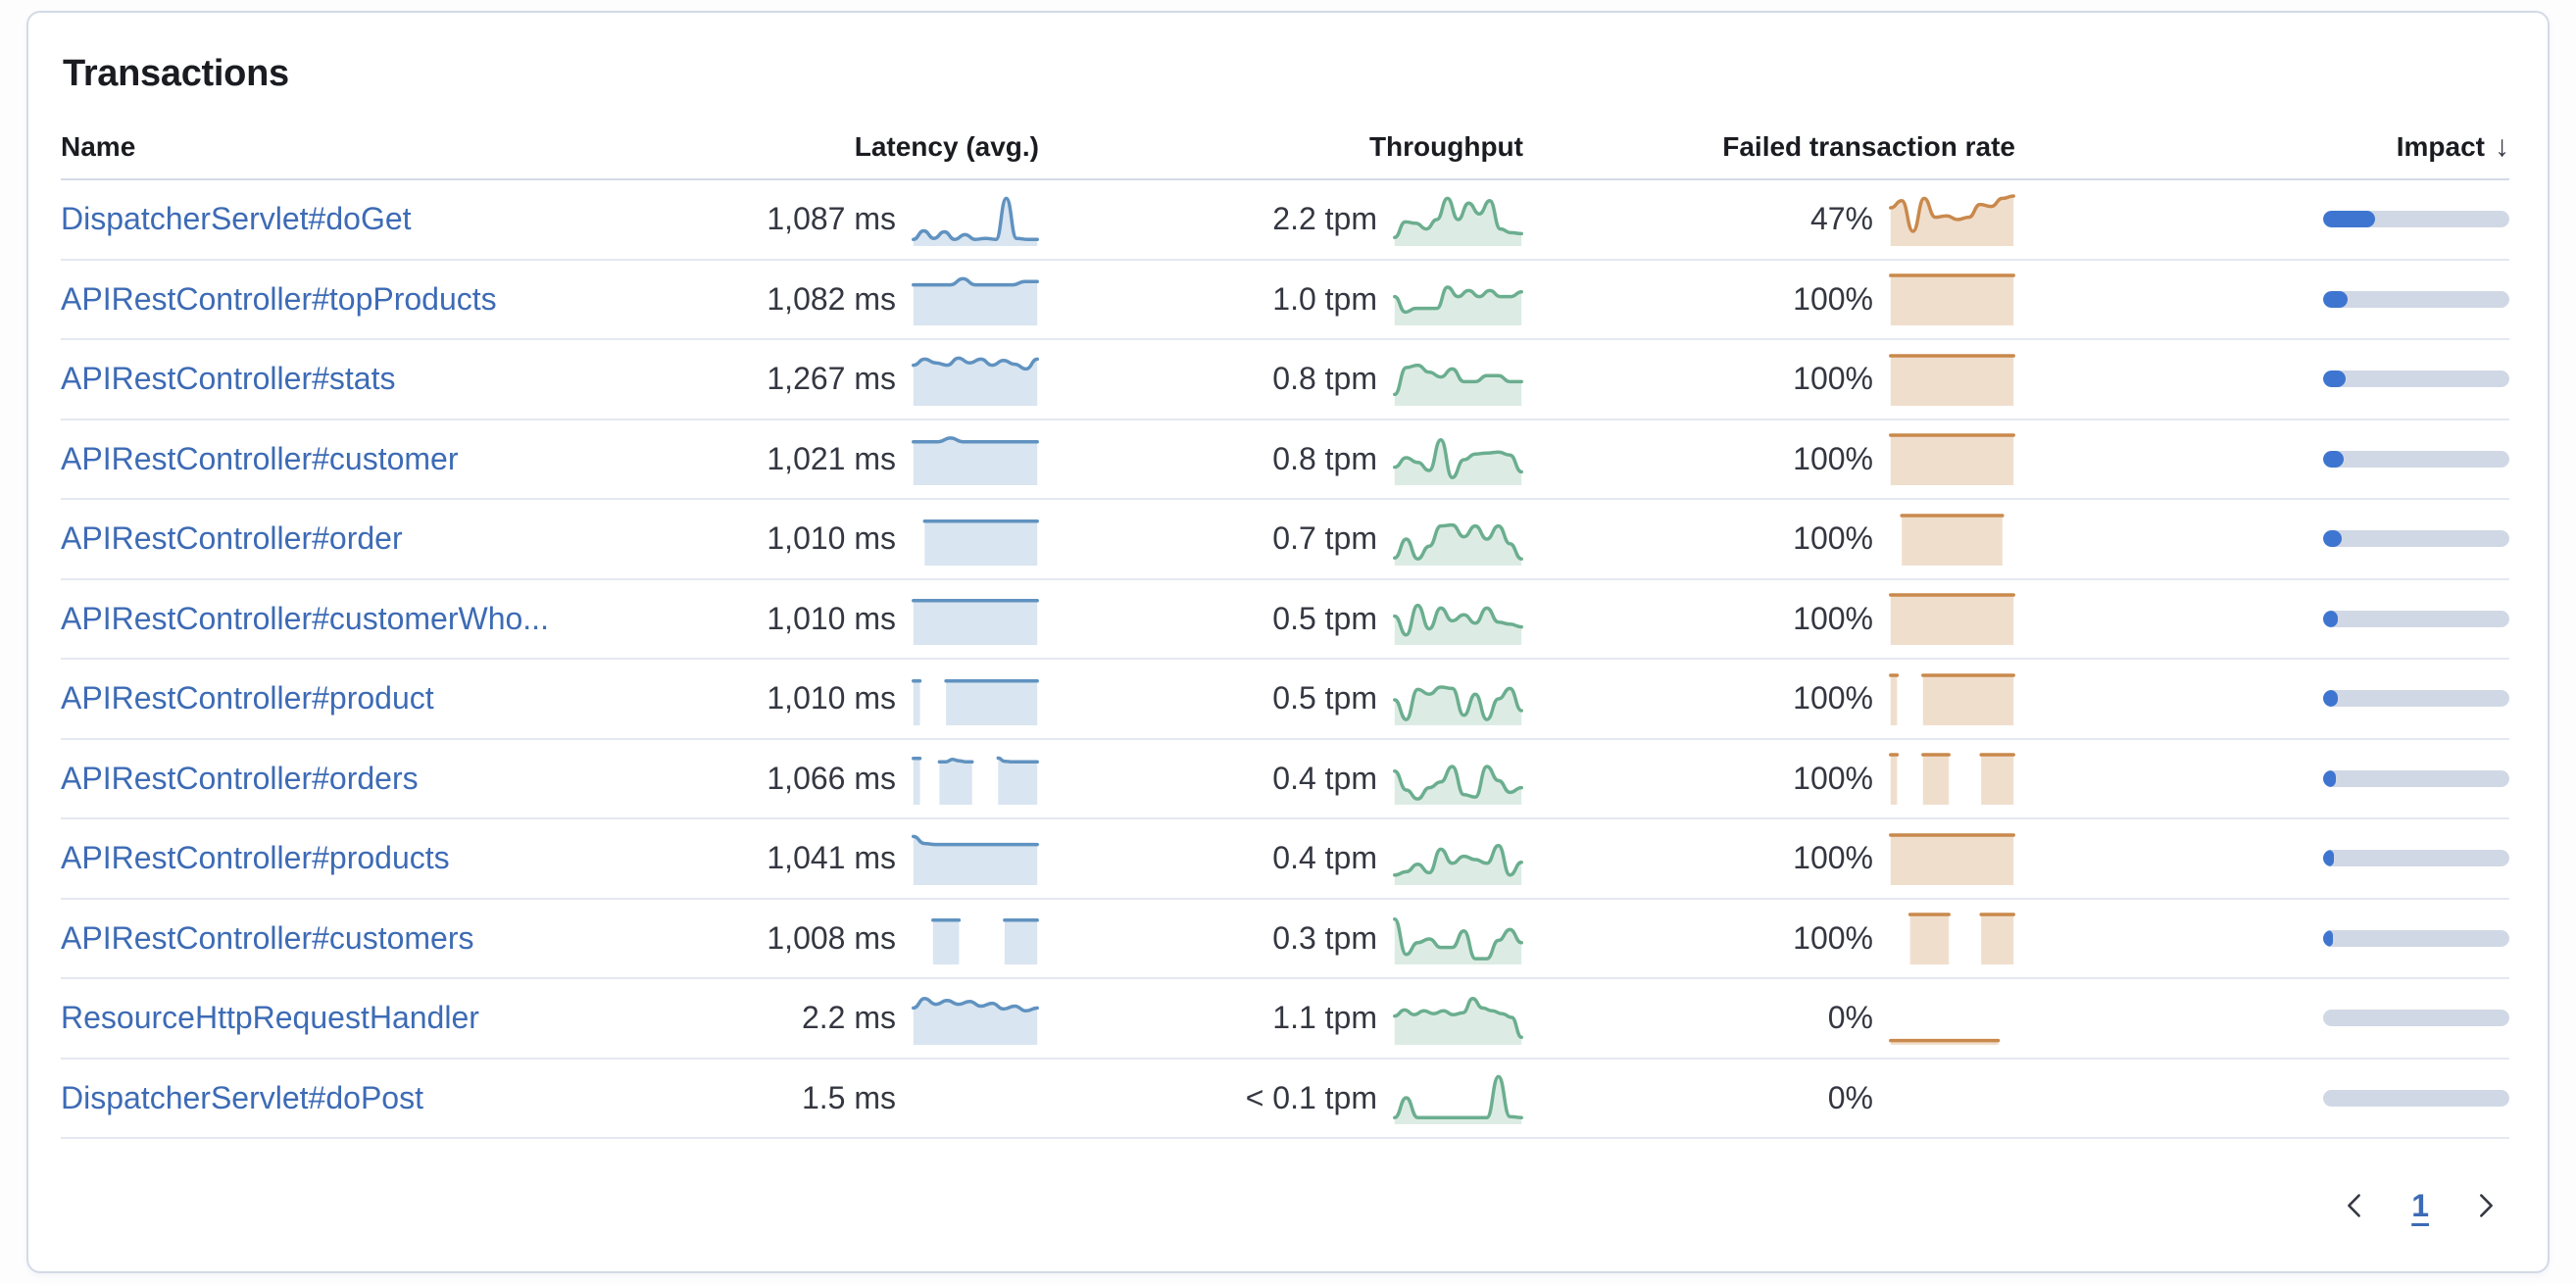  Describe the element at coordinates (240, 778) in the screenshot. I see `transaction-link: APIRestController#orders` at that location.